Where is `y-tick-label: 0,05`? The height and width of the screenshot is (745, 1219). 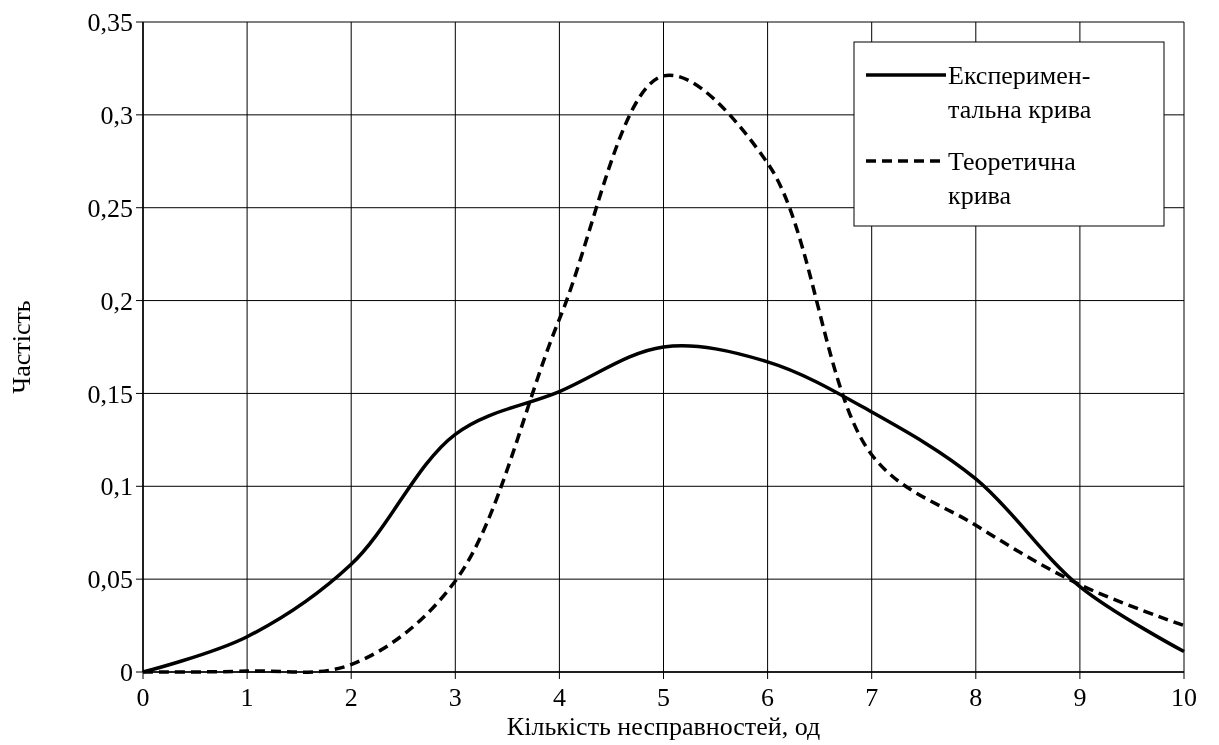
y-tick-label: 0,05 is located at coordinates (110, 580).